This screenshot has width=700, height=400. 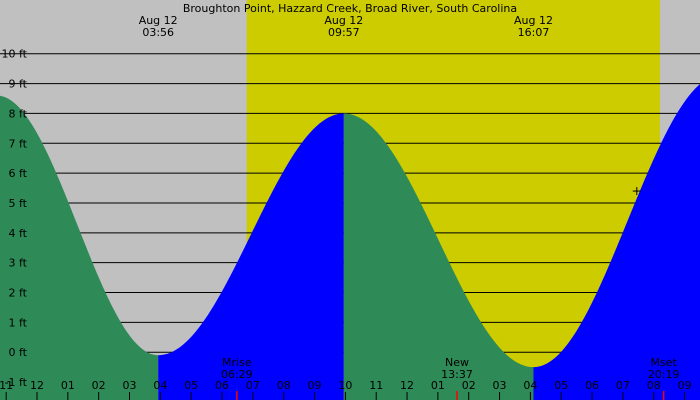 I want to click on x-tick-label-10: 09, so click(x=315, y=385).